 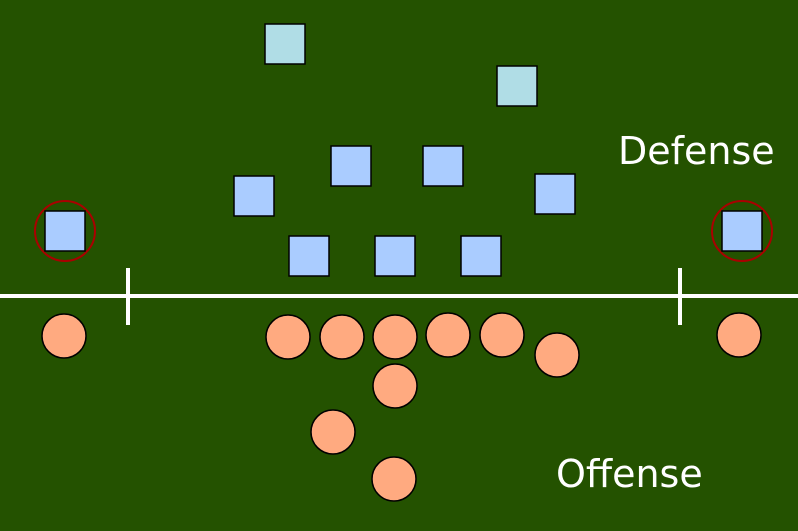 I want to click on right-highlight-ring, so click(x=742, y=231).